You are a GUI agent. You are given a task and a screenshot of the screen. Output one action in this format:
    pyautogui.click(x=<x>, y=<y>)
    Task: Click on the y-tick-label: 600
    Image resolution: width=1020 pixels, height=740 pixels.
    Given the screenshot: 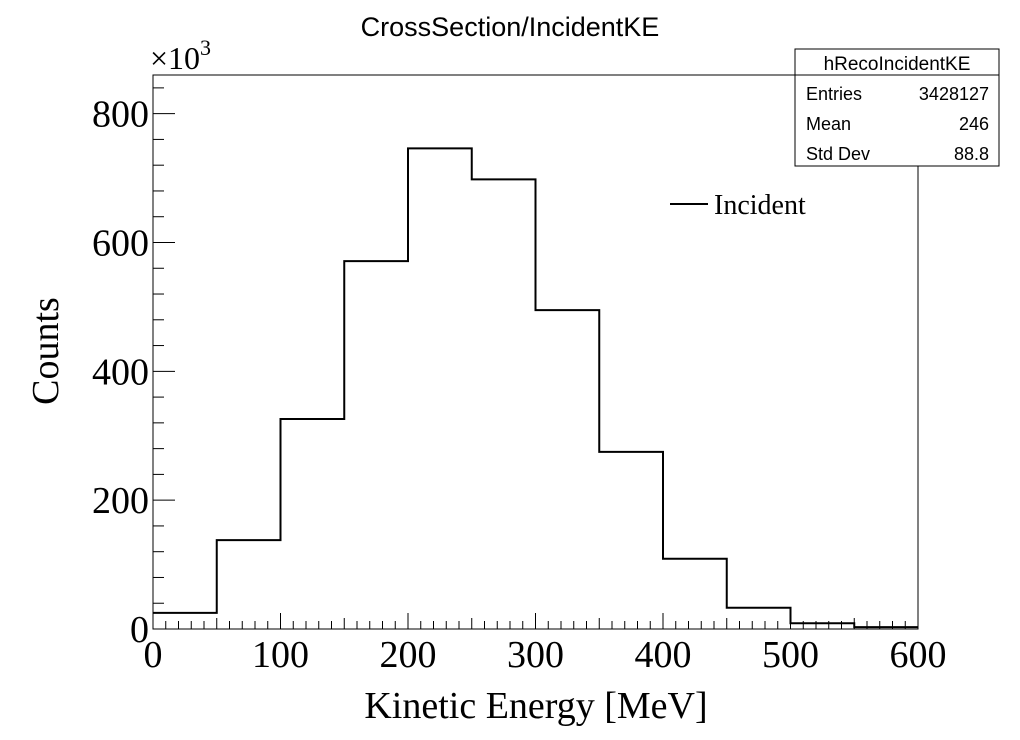 What is the action you would take?
    pyautogui.click(x=120, y=243)
    